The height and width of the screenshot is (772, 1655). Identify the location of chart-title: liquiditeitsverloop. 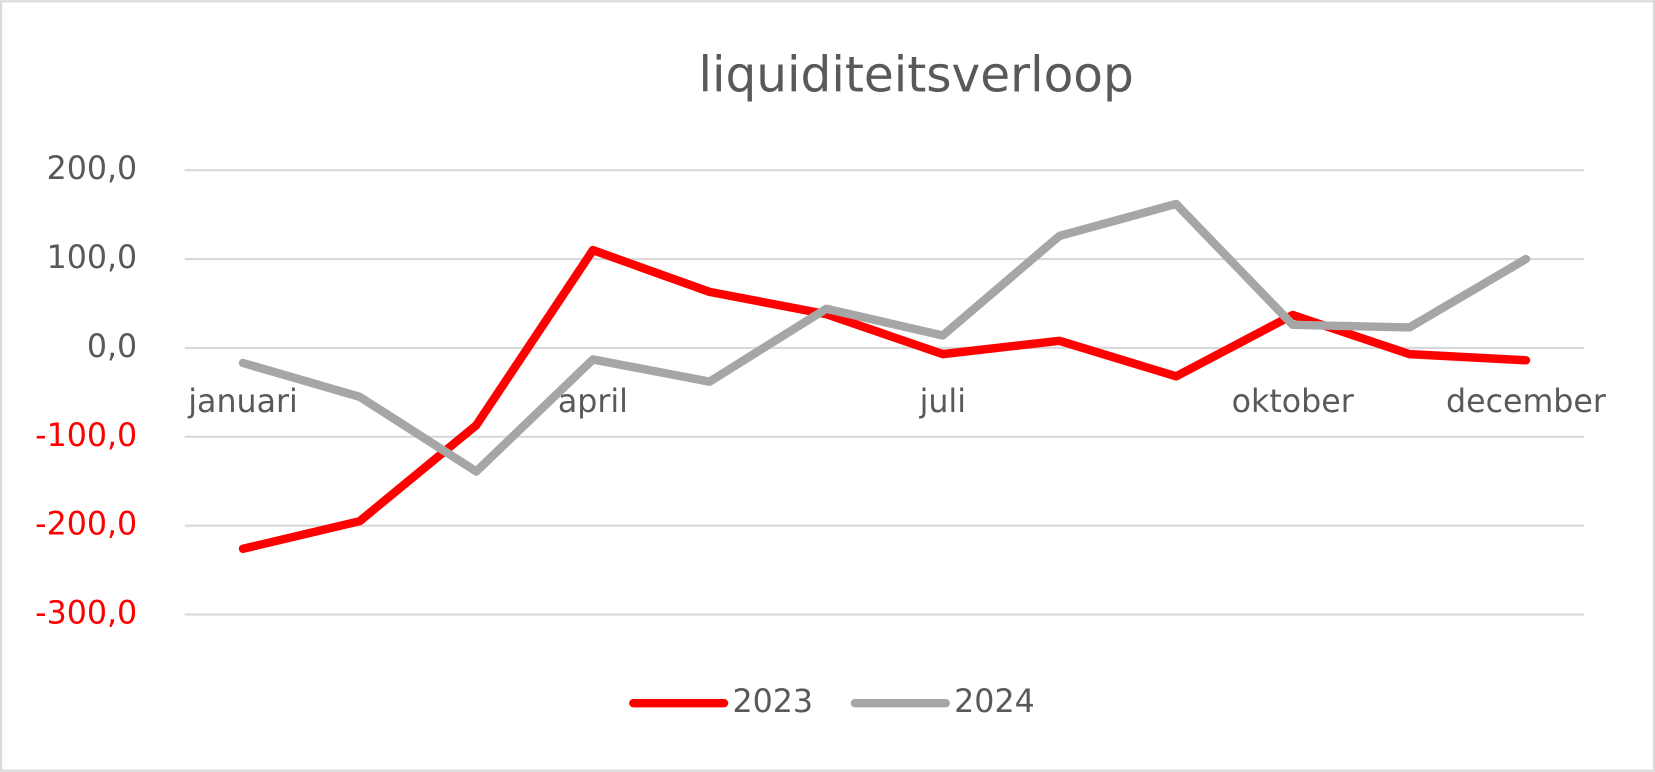
(915, 75).